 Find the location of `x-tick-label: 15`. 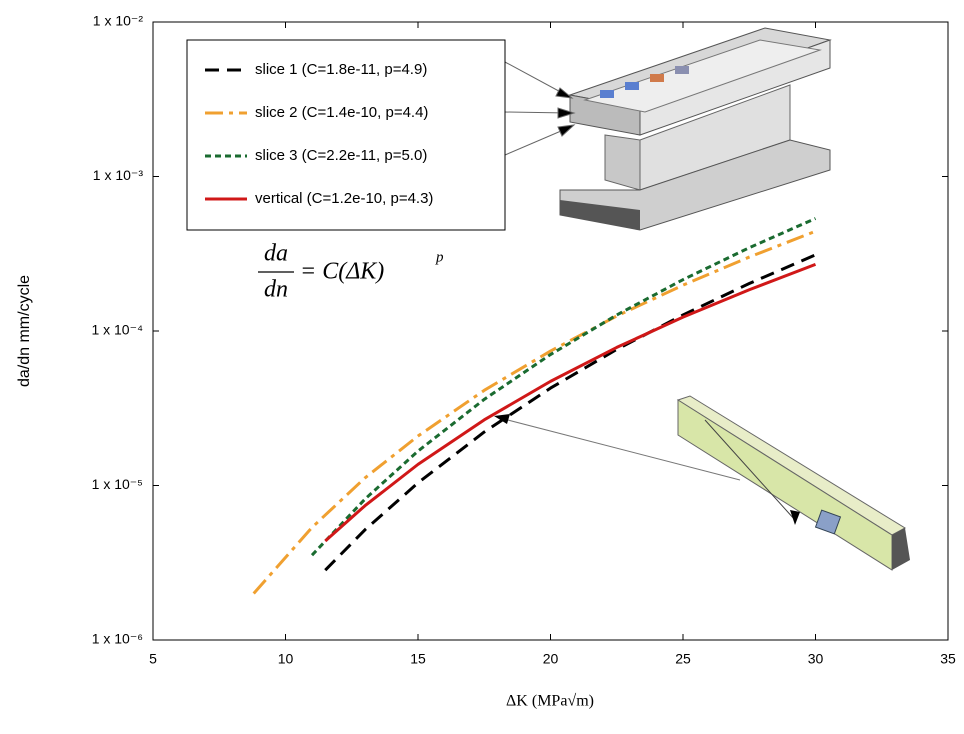

x-tick-label: 15 is located at coordinates (418, 659).